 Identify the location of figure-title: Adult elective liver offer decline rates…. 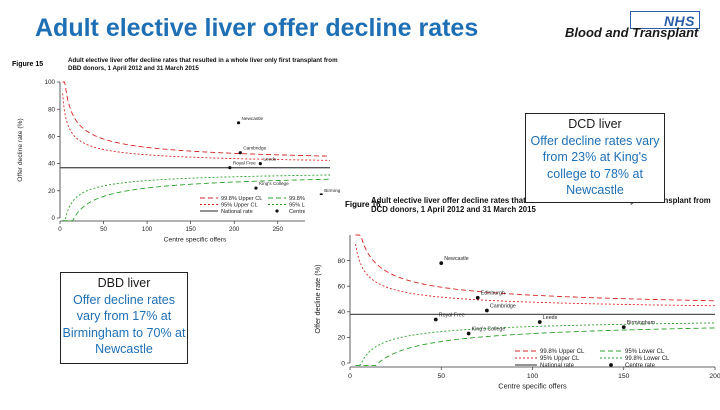
(203, 64).